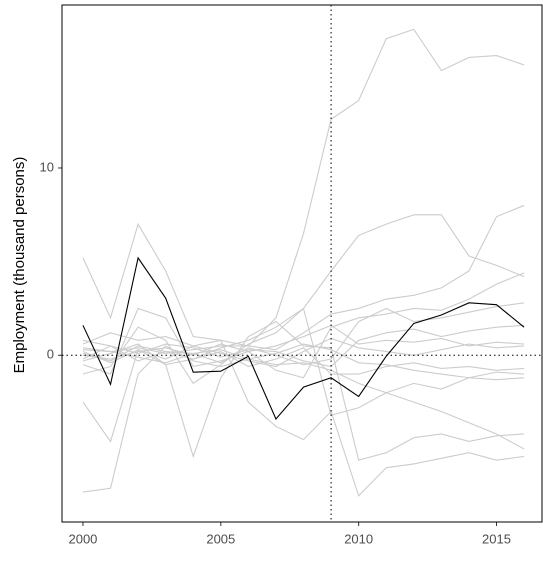  I want to click on x-tick-label: 2010, so click(358, 538).